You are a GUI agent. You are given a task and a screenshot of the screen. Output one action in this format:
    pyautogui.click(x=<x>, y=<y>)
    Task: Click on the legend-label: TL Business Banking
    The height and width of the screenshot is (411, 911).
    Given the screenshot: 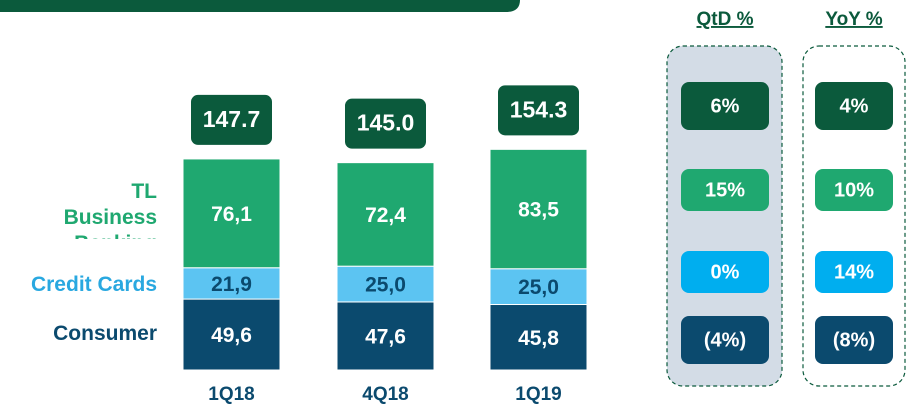 What is the action you would take?
    pyautogui.click(x=110, y=209)
    